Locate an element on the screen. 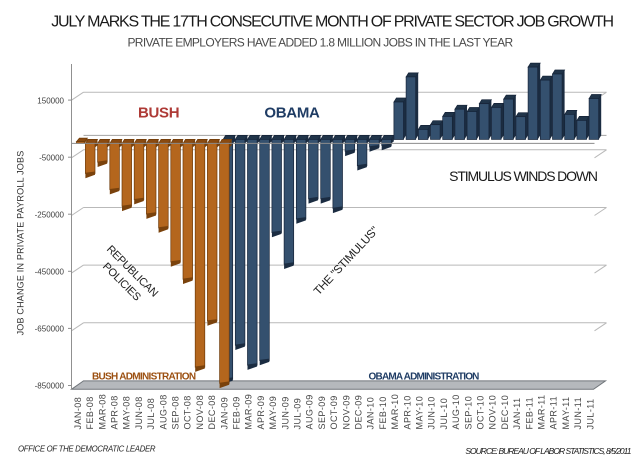 Image resolution: width=640 pixels, height=464 pixels. svg-text: JUL-11 is located at coordinates (590, 413).